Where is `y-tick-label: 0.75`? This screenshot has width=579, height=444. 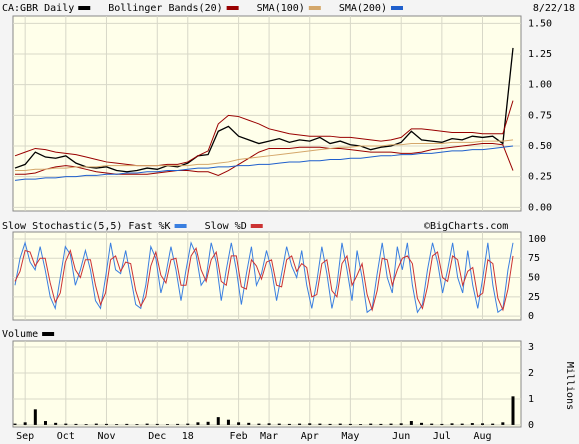 y-tick-label: 0.75 is located at coordinates (540, 115).